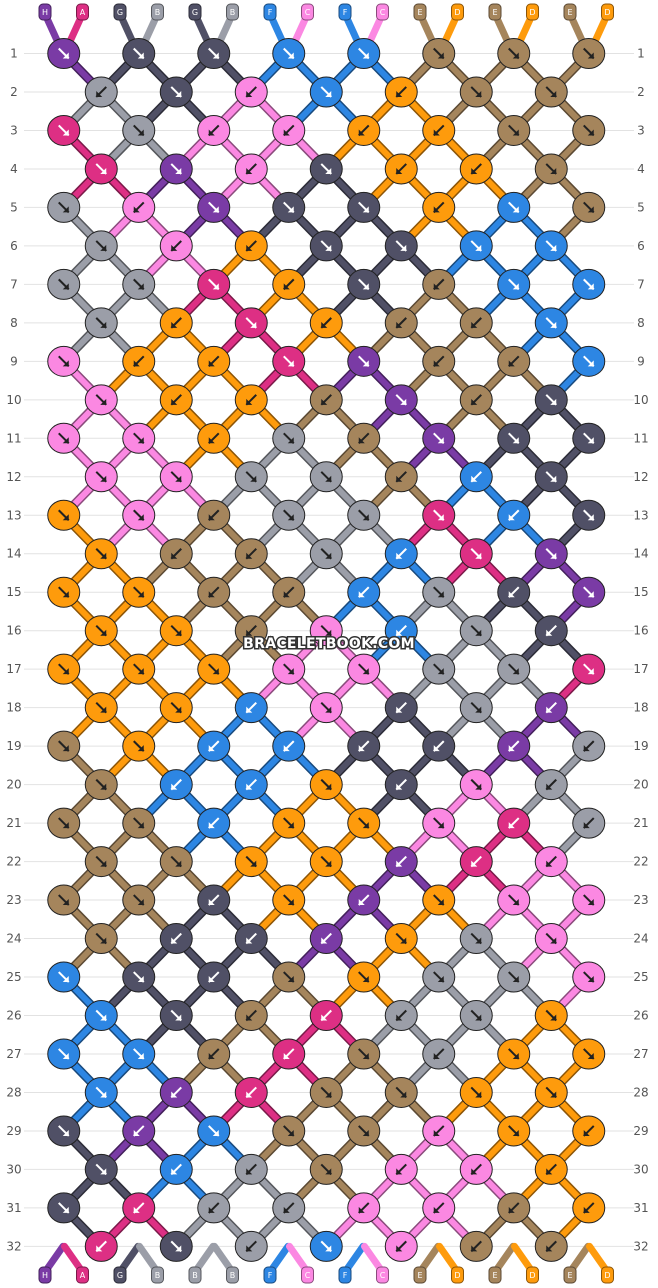 The height and width of the screenshot is (1288, 658). Describe the element at coordinates (14, 323) in the screenshot. I see `row-number-left: 8` at that location.